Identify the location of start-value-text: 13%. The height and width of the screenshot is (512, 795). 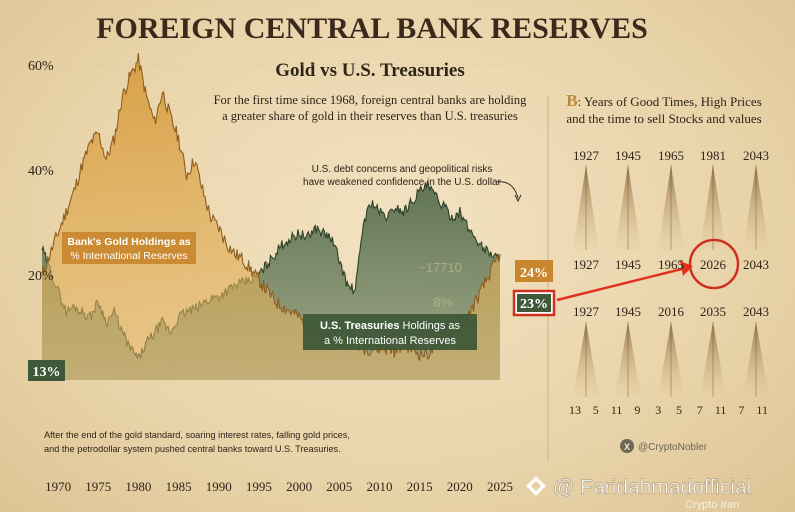
(47, 372).